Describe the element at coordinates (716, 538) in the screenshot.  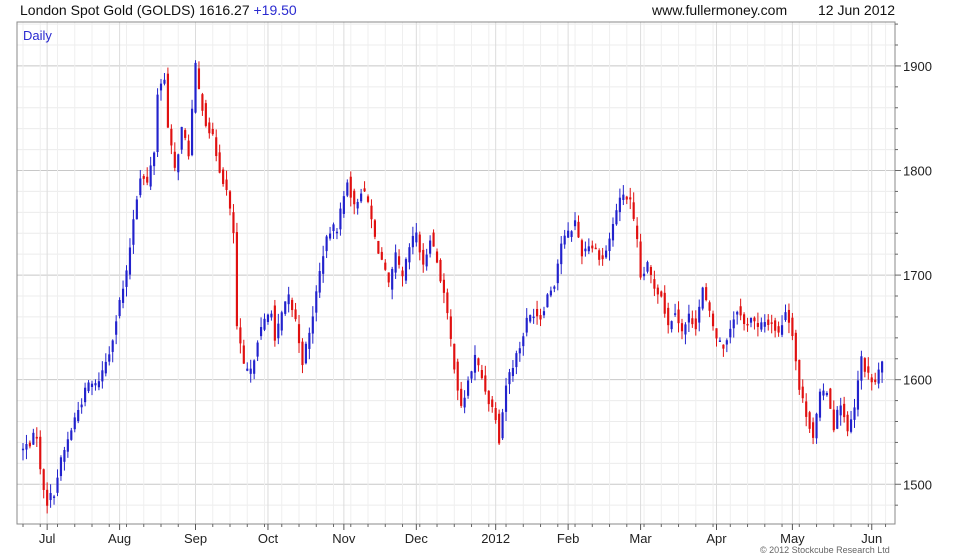
I see `x-tick-label: Apr` at that location.